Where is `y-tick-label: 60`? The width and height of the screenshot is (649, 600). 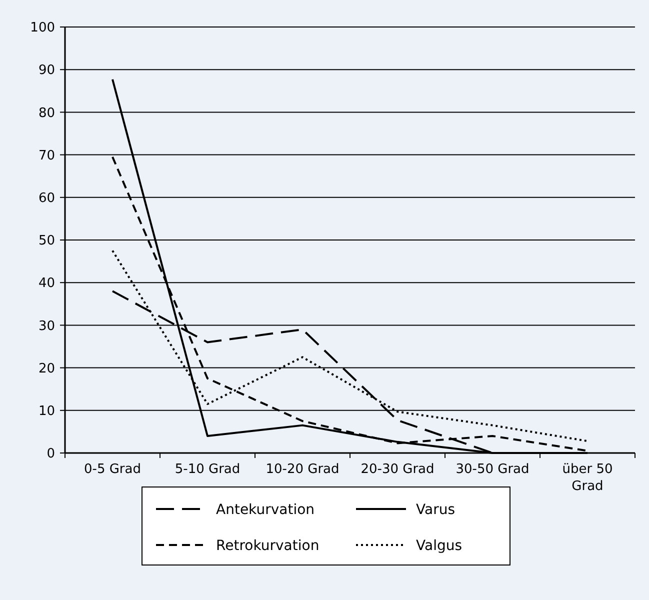
y-tick-label: 60 is located at coordinates (46, 198).